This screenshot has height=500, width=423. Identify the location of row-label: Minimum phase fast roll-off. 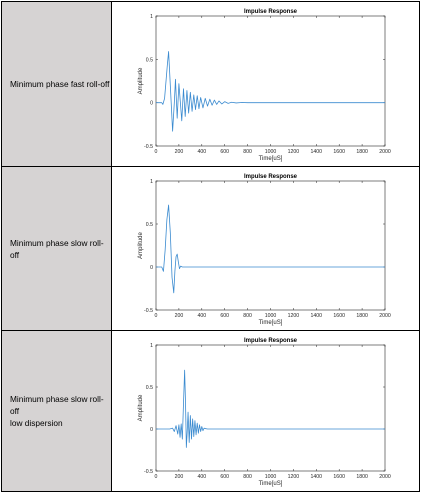
(60, 84).